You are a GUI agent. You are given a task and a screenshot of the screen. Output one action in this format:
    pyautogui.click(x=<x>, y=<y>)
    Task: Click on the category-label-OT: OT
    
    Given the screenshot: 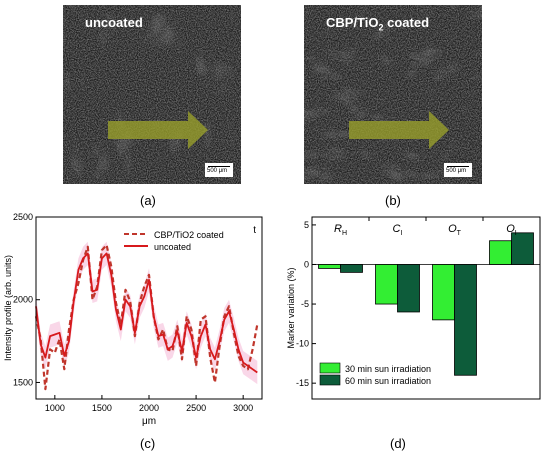 What is the action you would take?
    pyautogui.click(x=455, y=230)
    